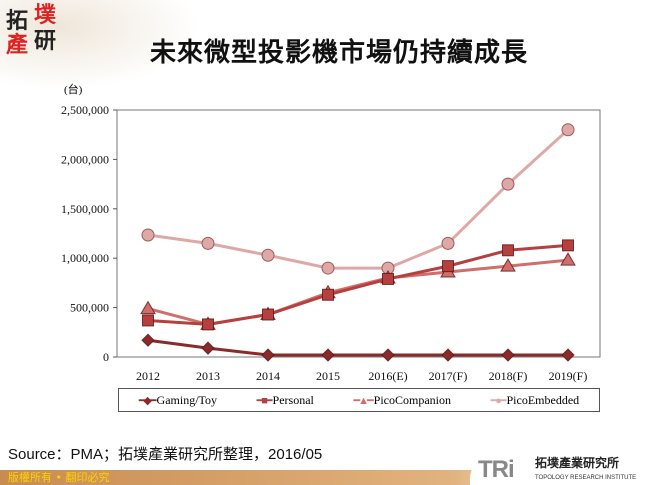 This screenshot has height=485, width=650. I want to click on x-tick-label: 2016(E), so click(387, 376).